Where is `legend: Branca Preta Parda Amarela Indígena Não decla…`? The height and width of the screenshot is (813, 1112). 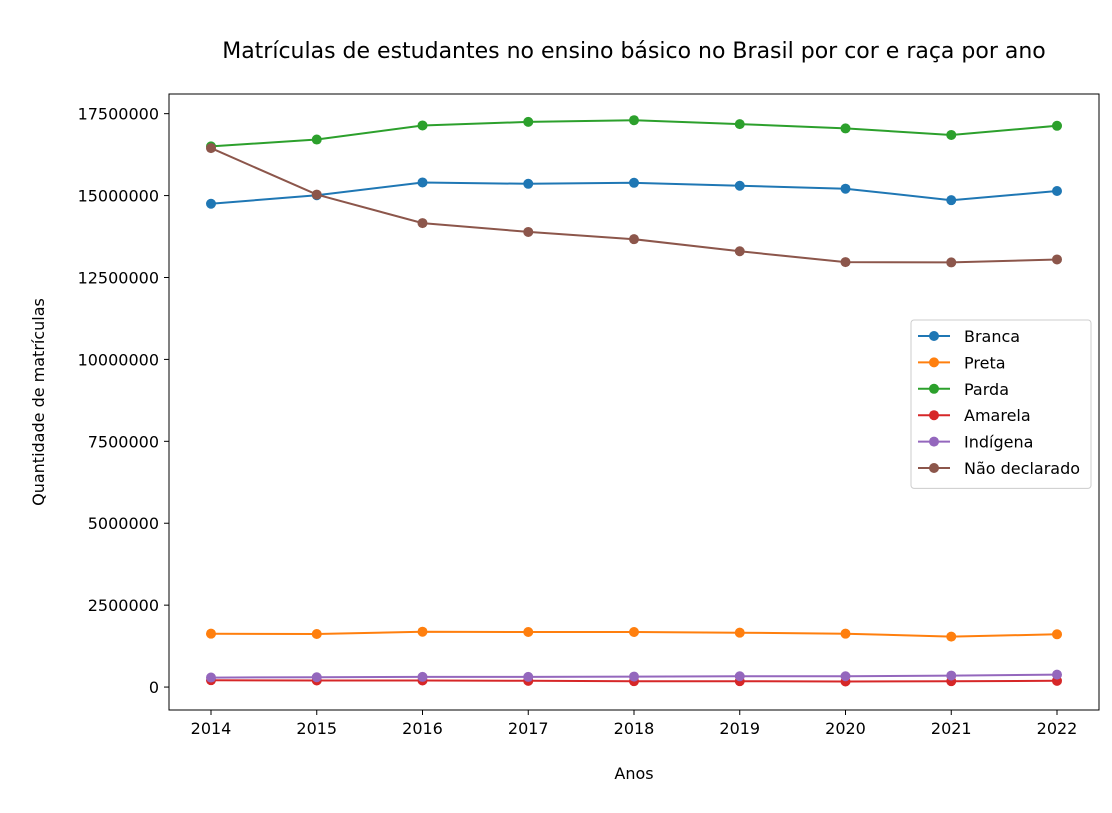
legend: Branca Preta Parda Amarela Indígena Não decla… is located at coordinates (1001, 404).